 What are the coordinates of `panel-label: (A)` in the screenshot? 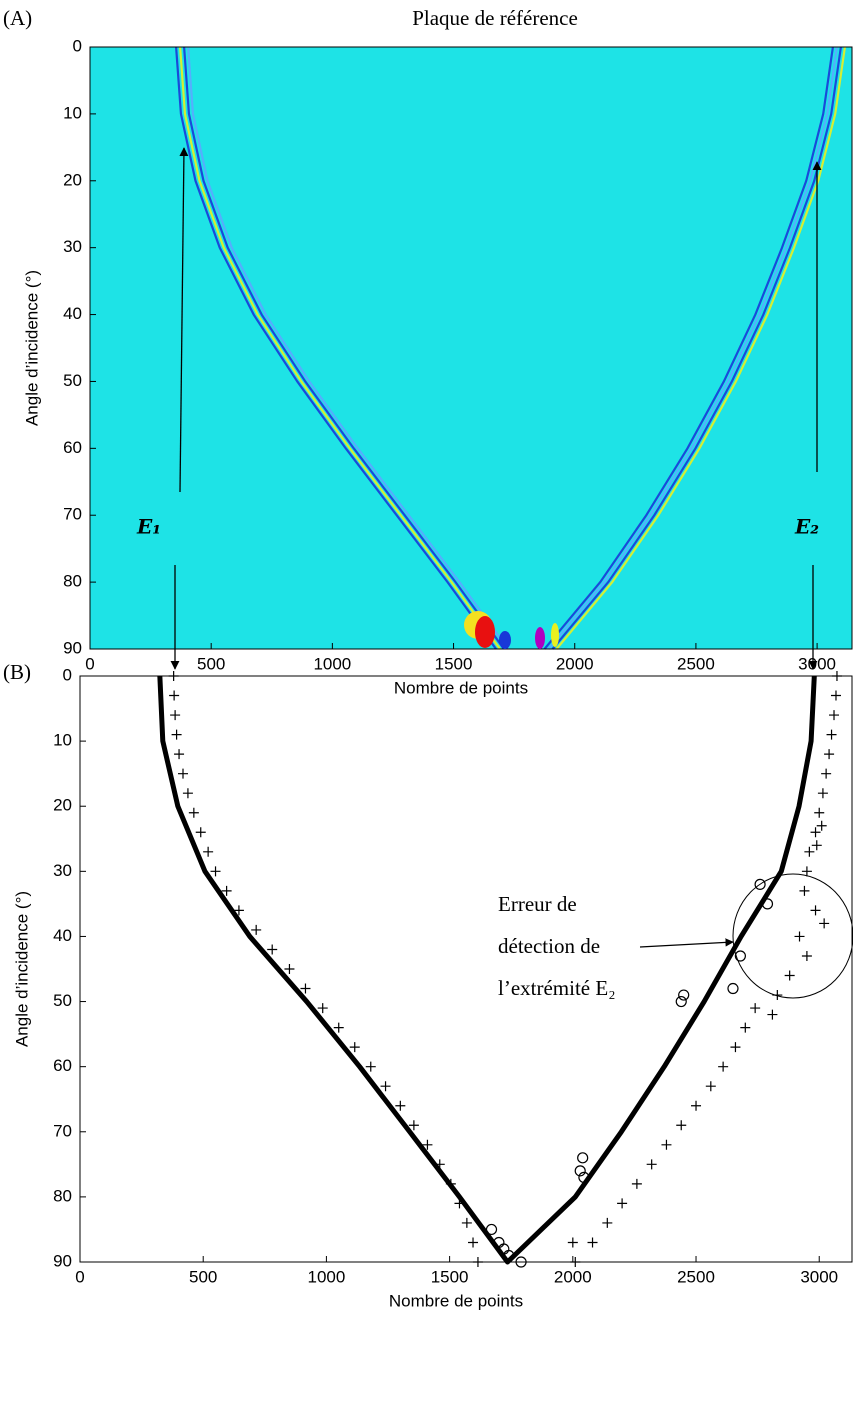 It's located at (17, 18).